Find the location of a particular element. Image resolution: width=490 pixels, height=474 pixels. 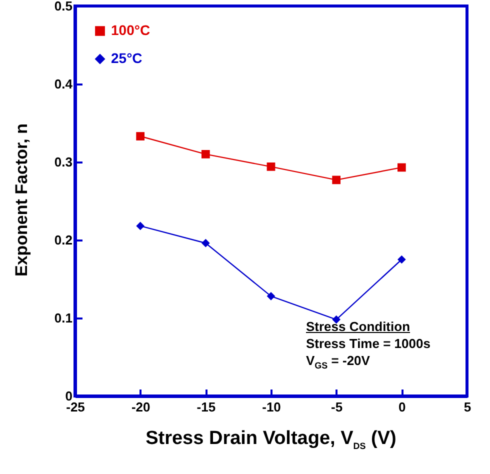

x-tick-label: -5 is located at coordinates (337, 407).